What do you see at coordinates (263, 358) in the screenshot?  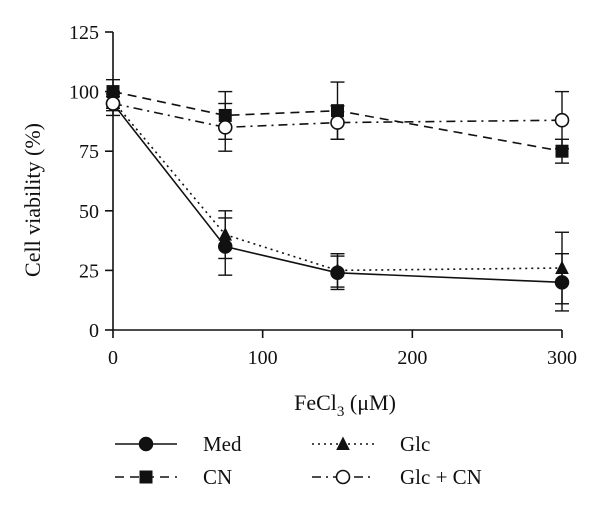 I see `x-tick-label: 100` at bounding box center [263, 358].